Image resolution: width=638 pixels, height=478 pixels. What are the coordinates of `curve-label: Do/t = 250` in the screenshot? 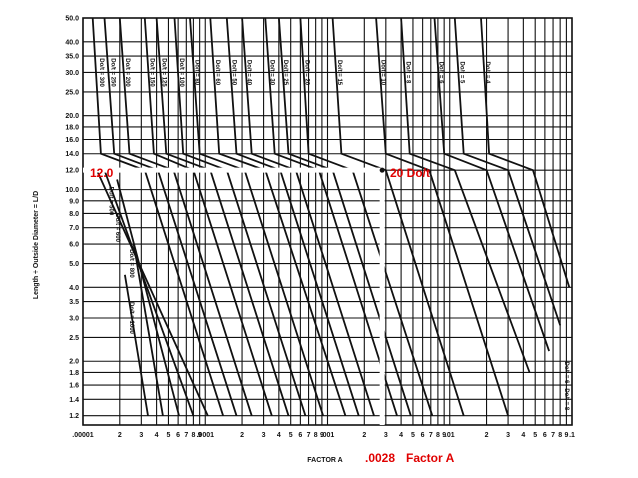 It's located at (112, 72).